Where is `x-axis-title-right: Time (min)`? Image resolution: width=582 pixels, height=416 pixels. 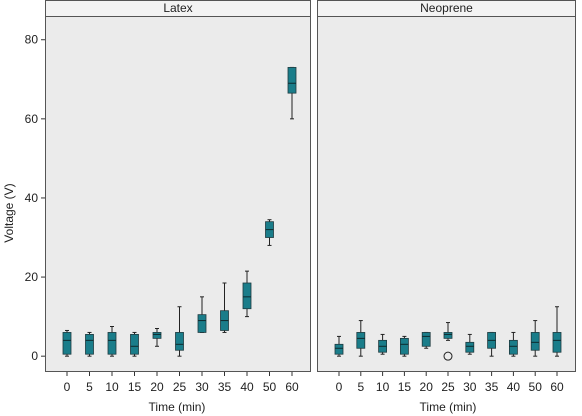
x-axis-title-right: Time (min) is located at coordinates (448, 407).